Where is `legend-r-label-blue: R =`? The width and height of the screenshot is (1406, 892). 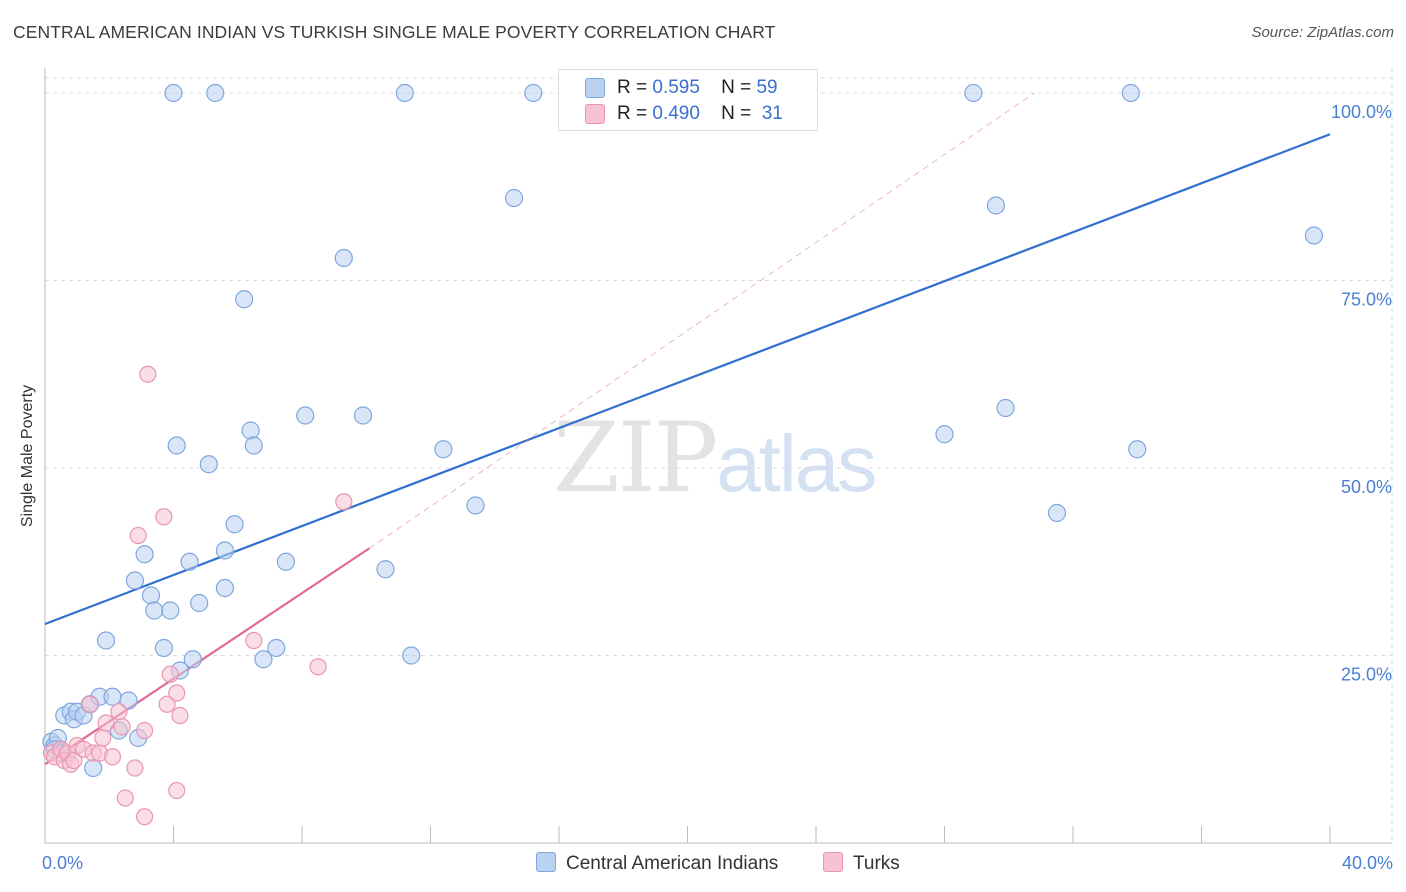 legend-r-label-blue: R = is located at coordinates (632, 87).